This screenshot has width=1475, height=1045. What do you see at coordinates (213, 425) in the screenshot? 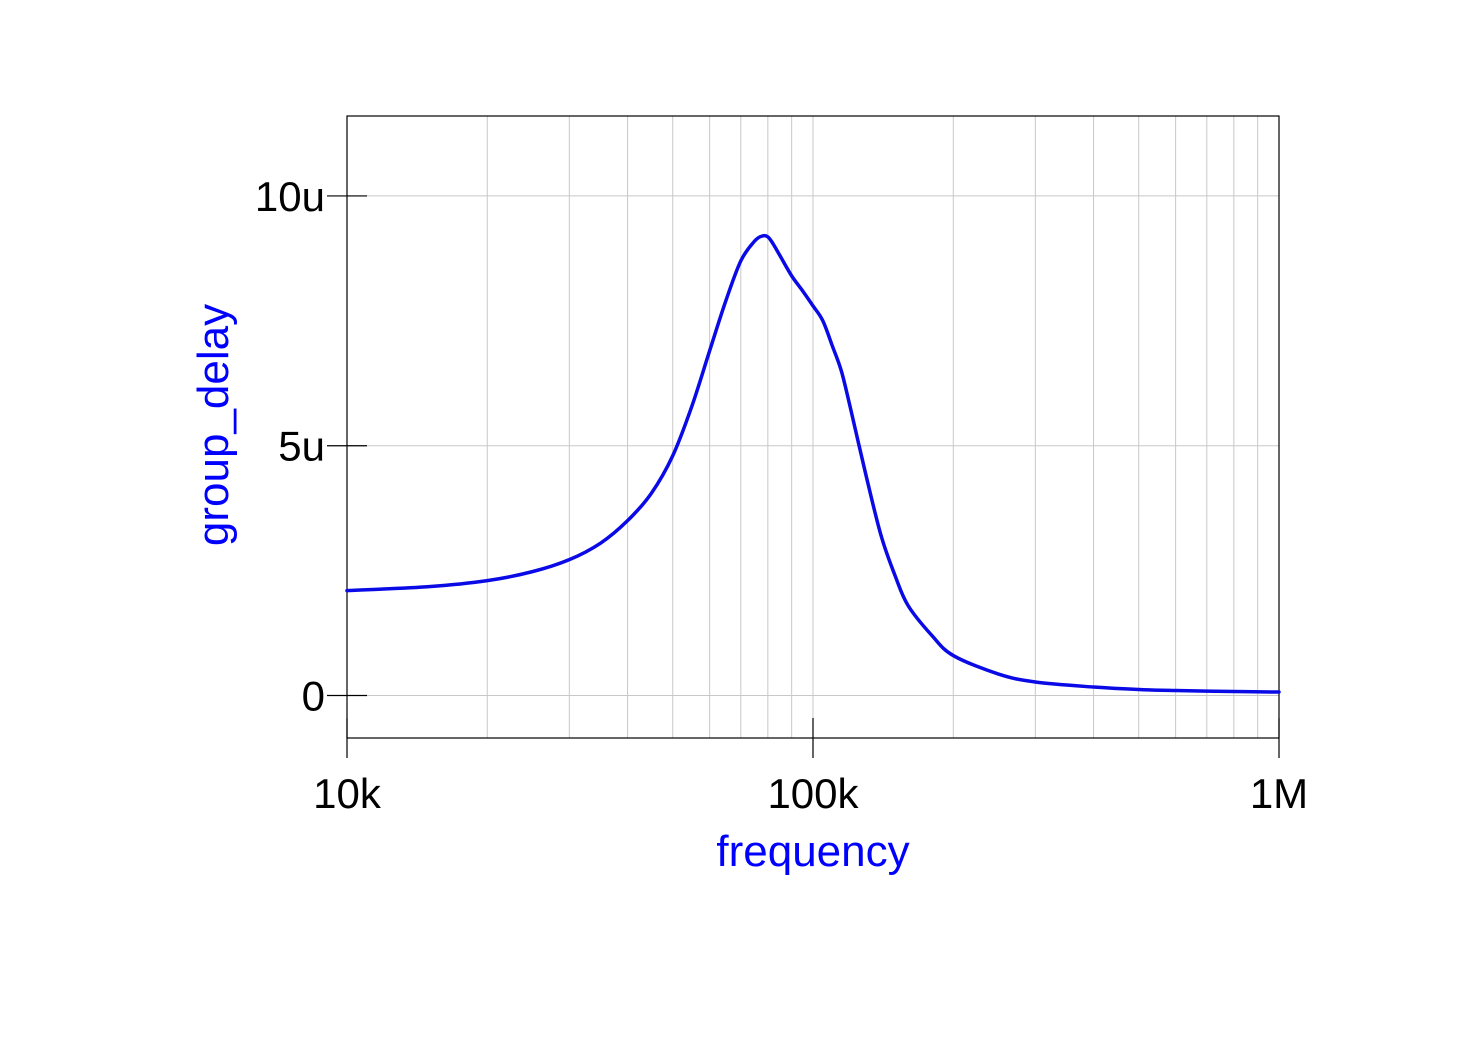
I see `y-axis-label: group_delay` at bounding box center [213, 425].